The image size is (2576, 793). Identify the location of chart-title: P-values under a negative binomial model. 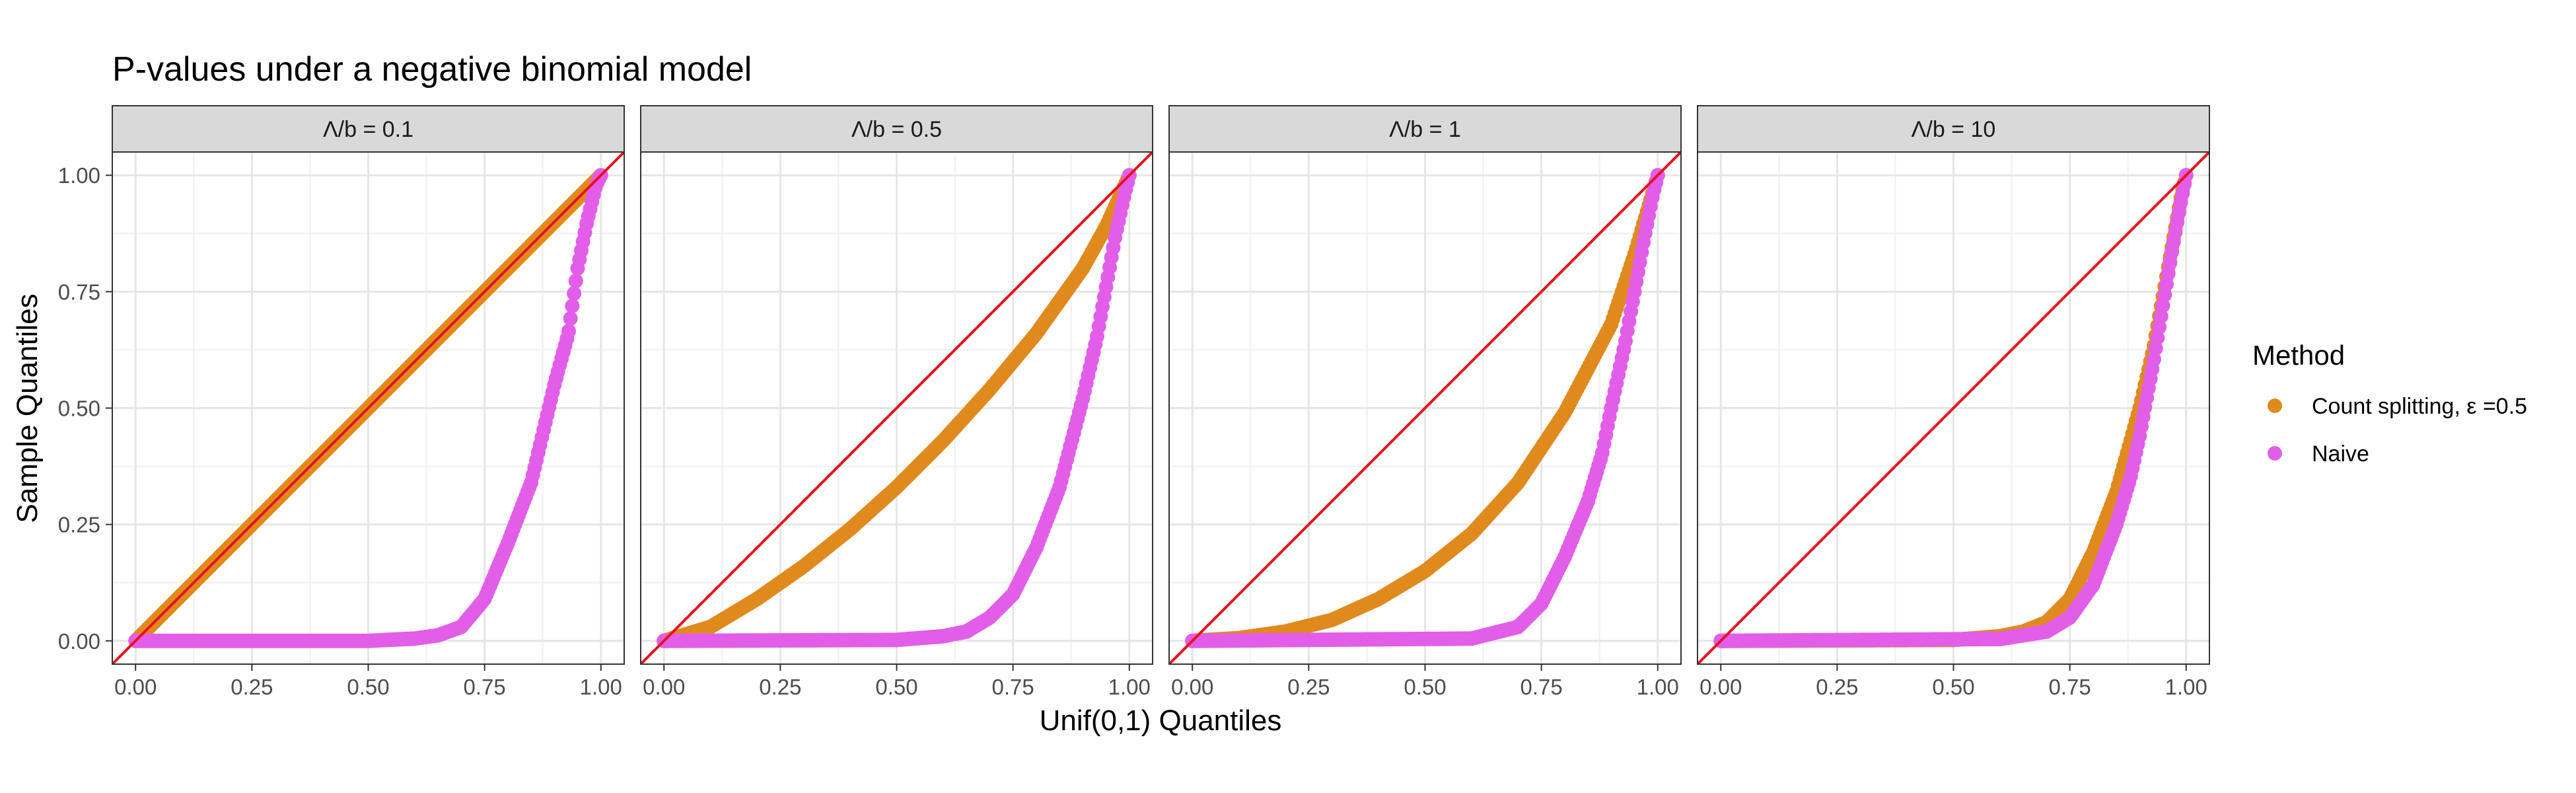
(432, 69).